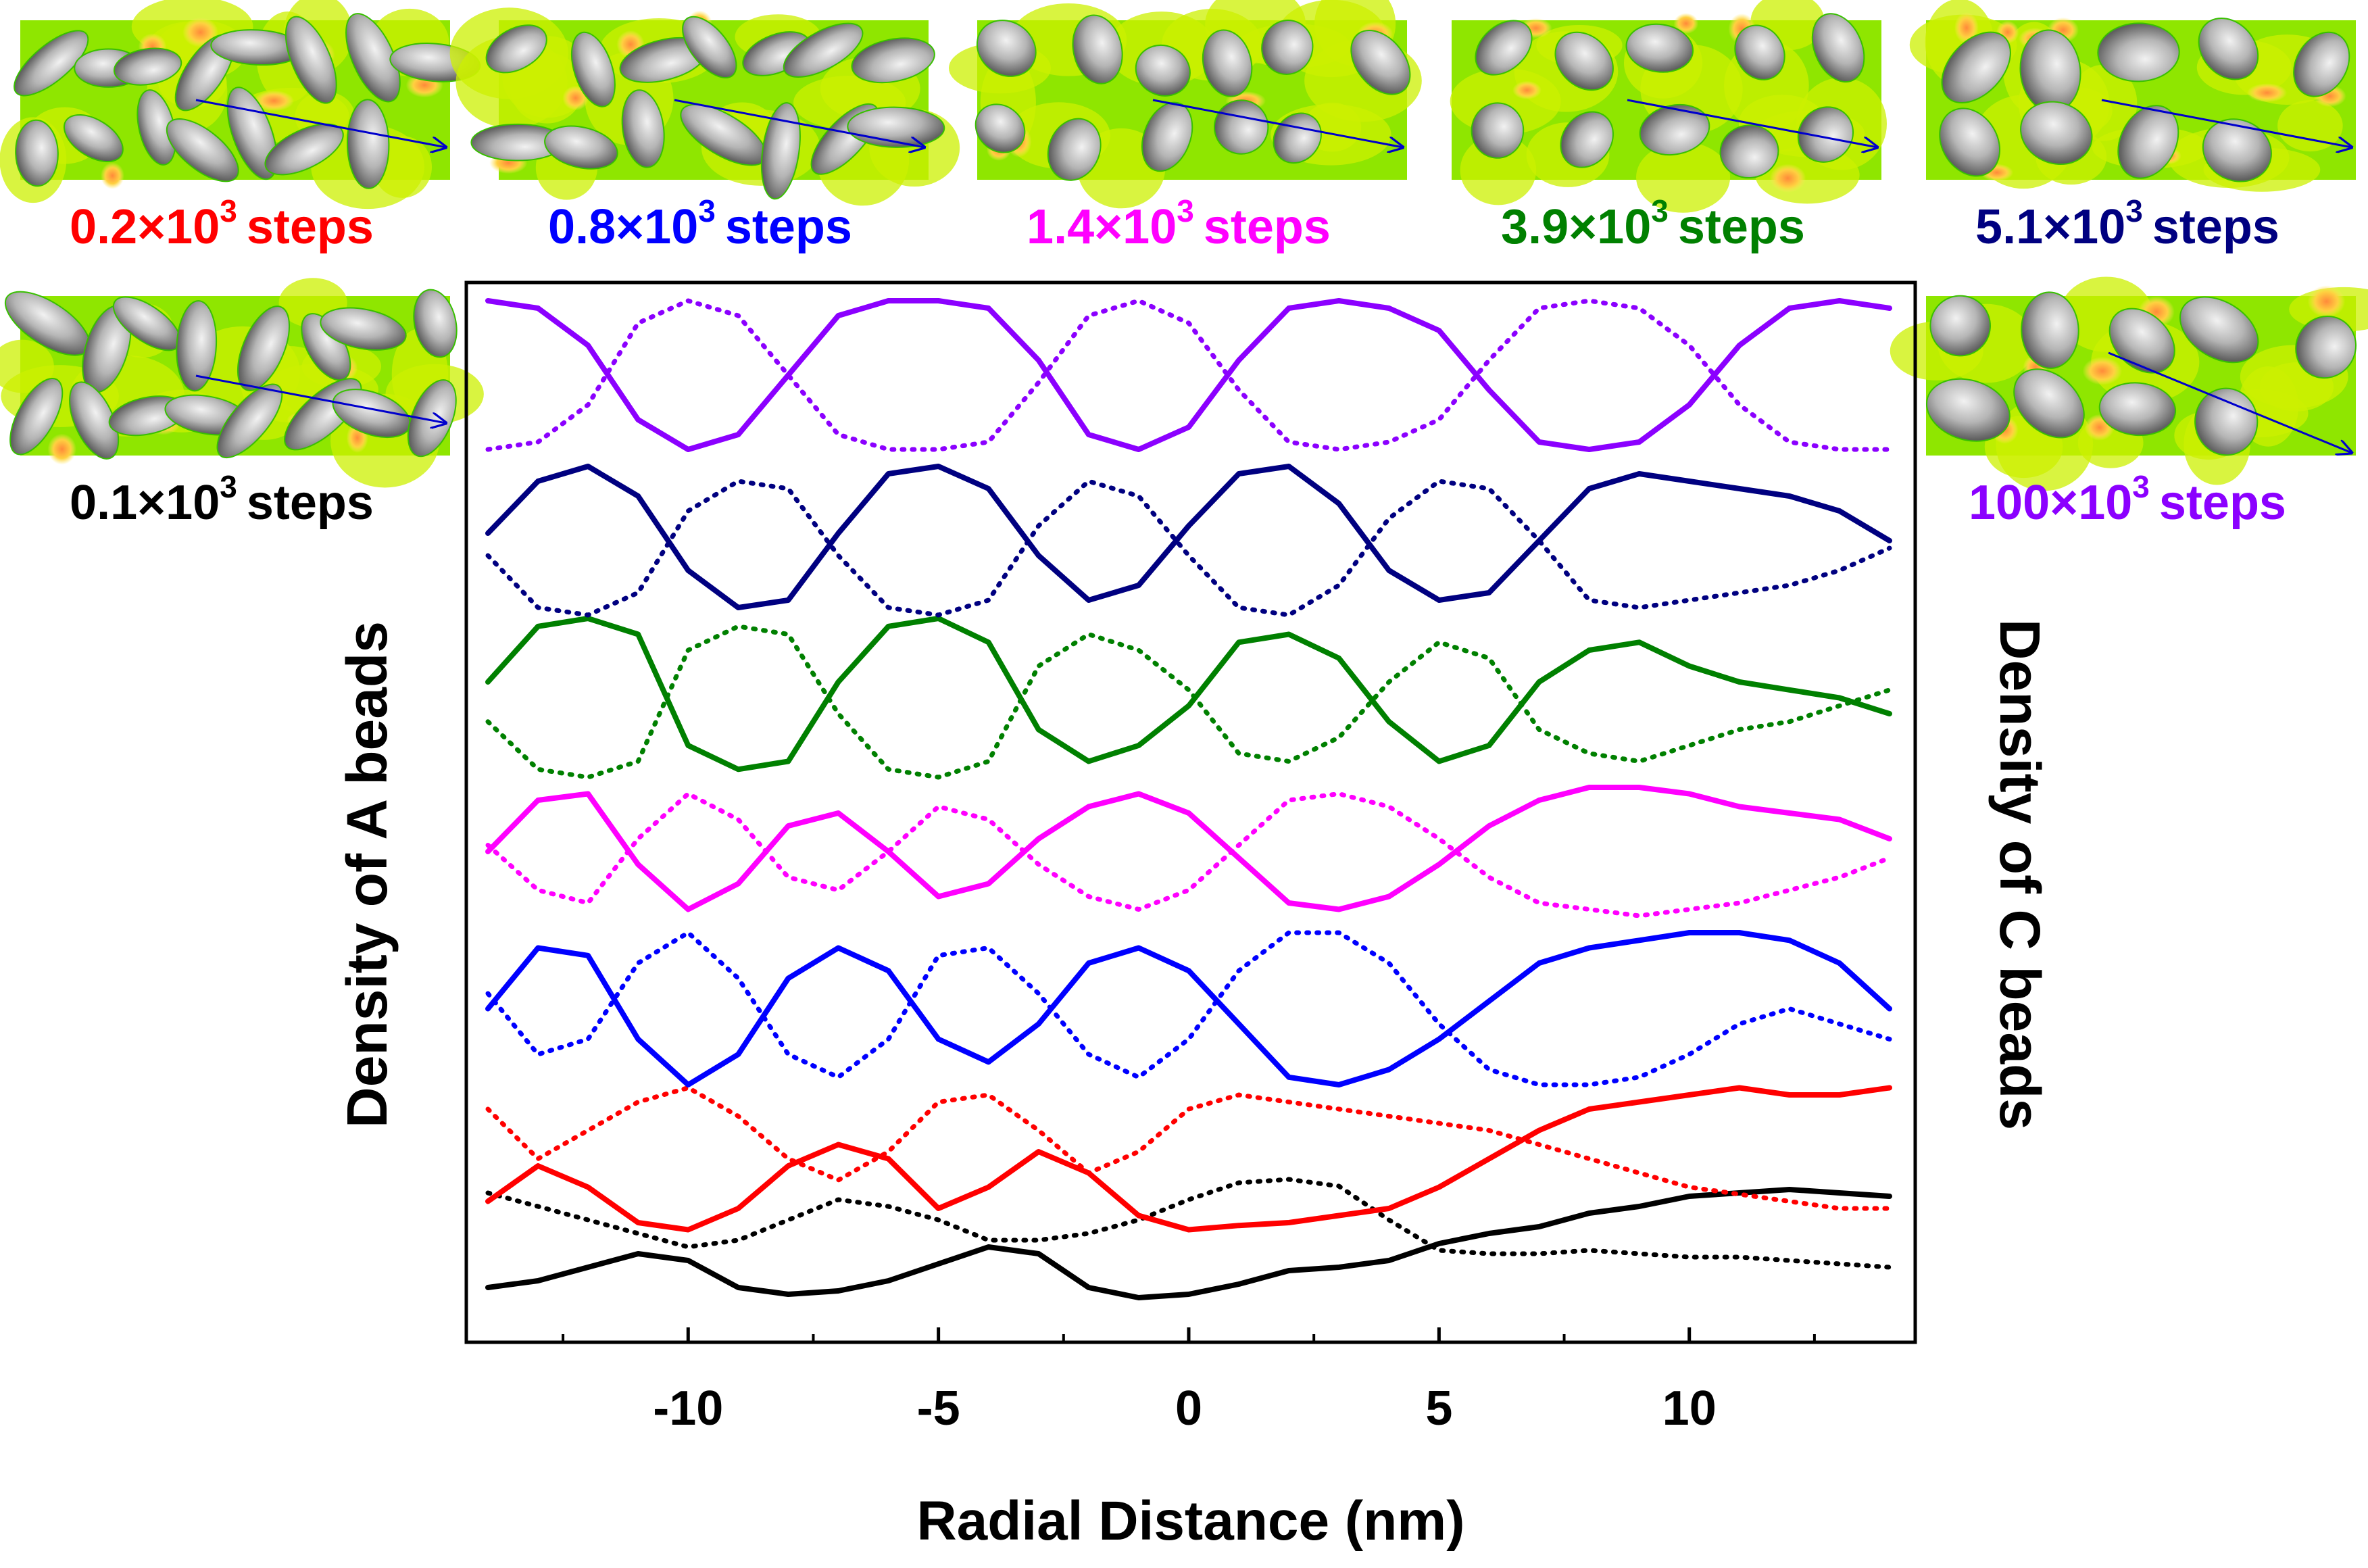 The image size is (2368, 1568). Describe the element at coordinates (1179, 224) in the screenshot. I see `panel-label-1.4e3: 1.4×103 steps` at that location.